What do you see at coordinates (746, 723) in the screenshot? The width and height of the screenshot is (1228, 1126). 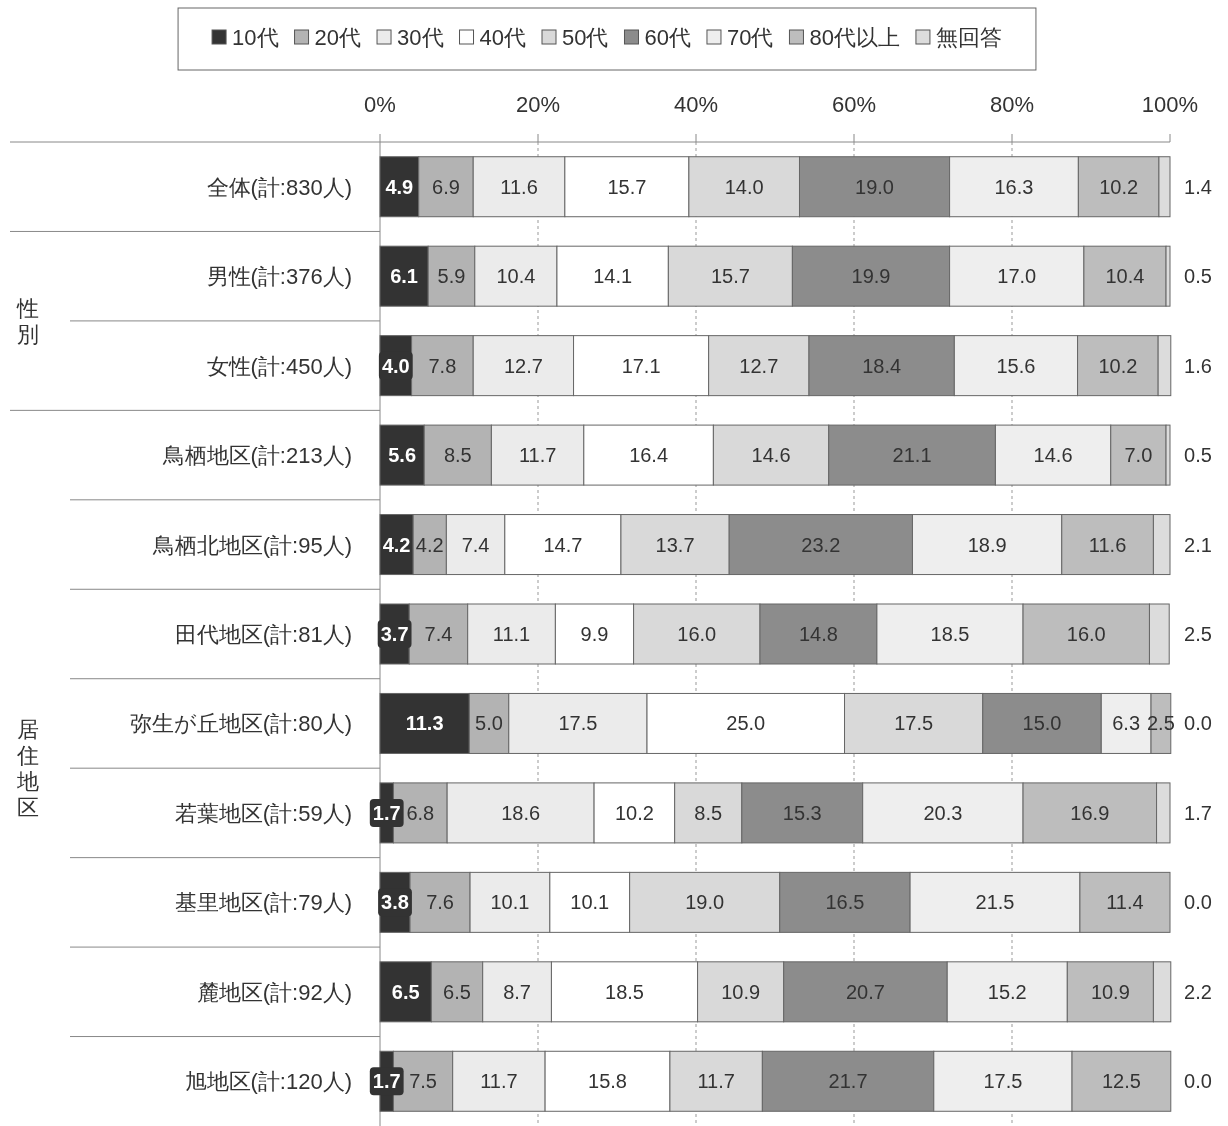 I see `data-label: 25.0` at bounding box center [746, 723].